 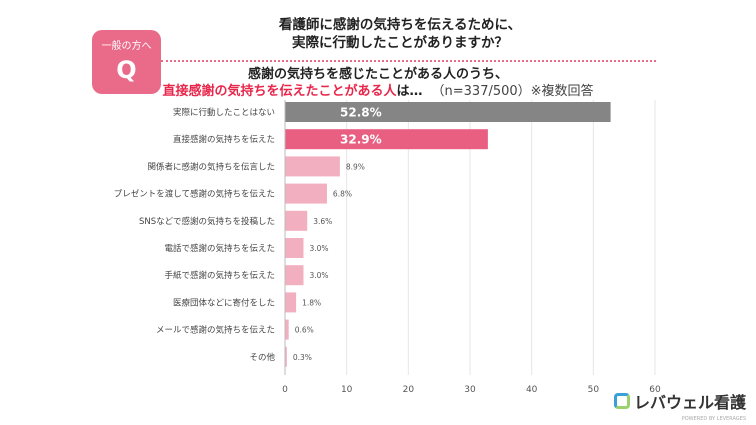 I want to click on category-label: SNSなどで感謝の気持ちを投稿した, so click(x=207, y=221).